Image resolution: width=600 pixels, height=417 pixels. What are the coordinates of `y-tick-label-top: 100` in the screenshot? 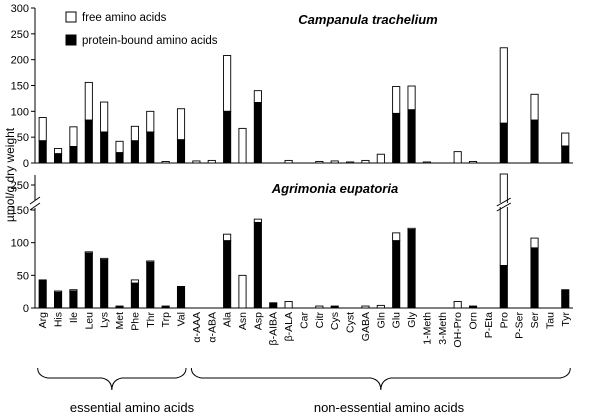 It's located at (20, 112).